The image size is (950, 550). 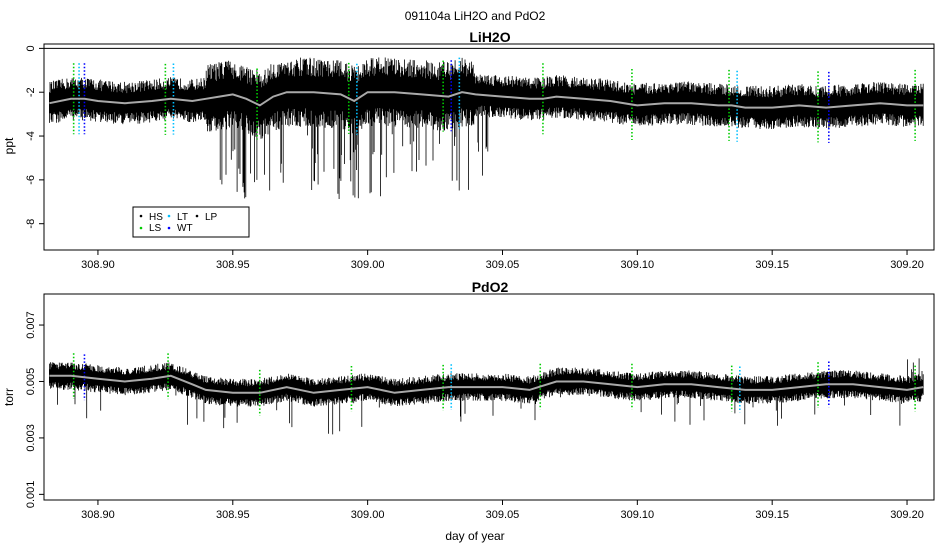 I want to click on legend-swatch-ls, so click(x=141, y=228).